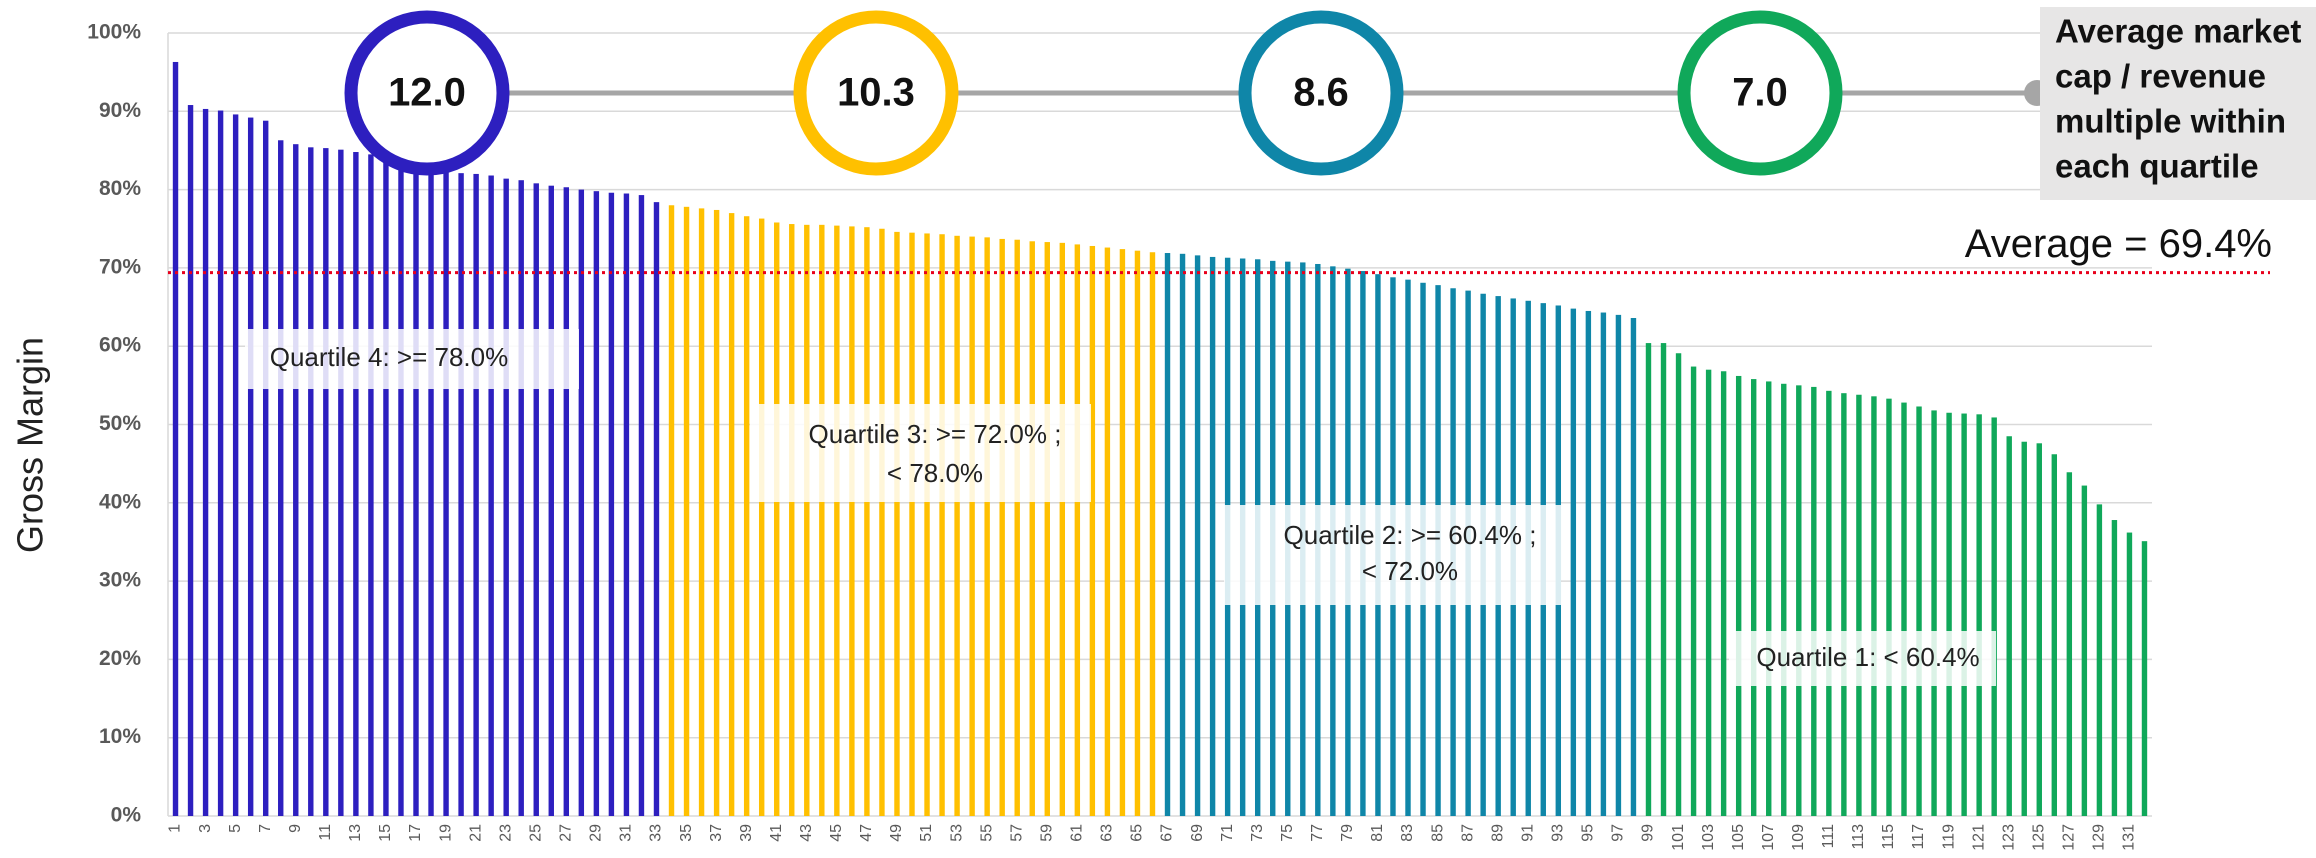 This screenshot has width=2316, height=858. Describe the element at coordinates (1016, 833) in the screenshot. I see `x-tick-label: 57` at that location.